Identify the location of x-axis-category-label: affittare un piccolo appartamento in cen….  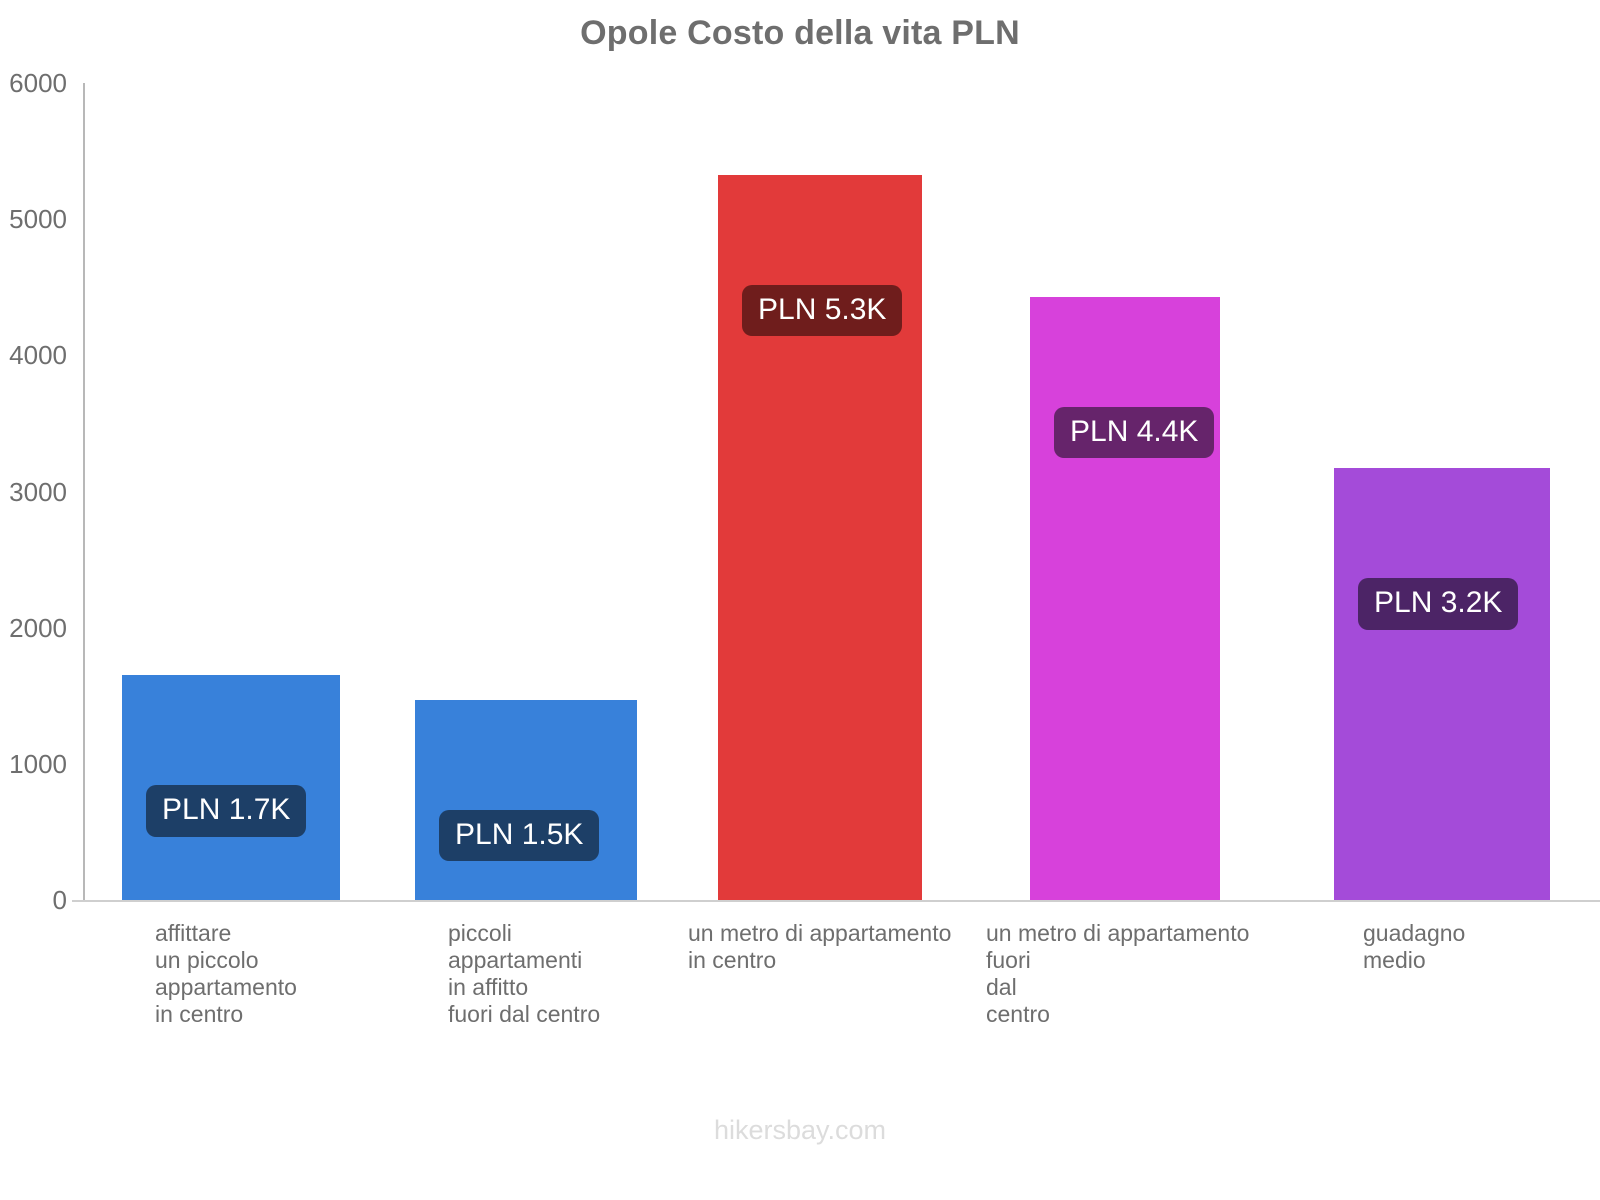
(226, 973).